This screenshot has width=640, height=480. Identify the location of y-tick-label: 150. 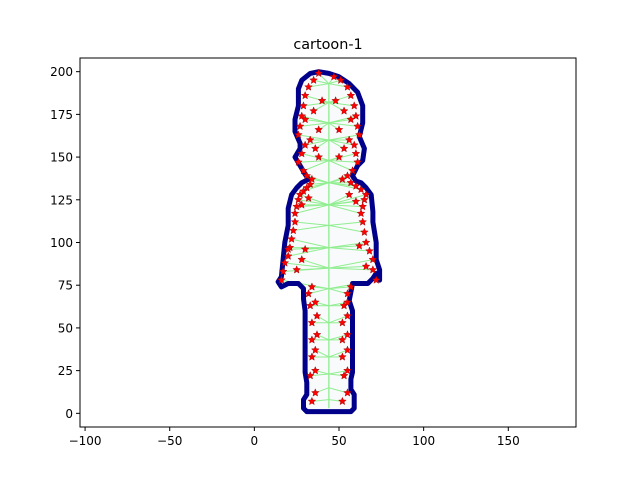
(61, 158).